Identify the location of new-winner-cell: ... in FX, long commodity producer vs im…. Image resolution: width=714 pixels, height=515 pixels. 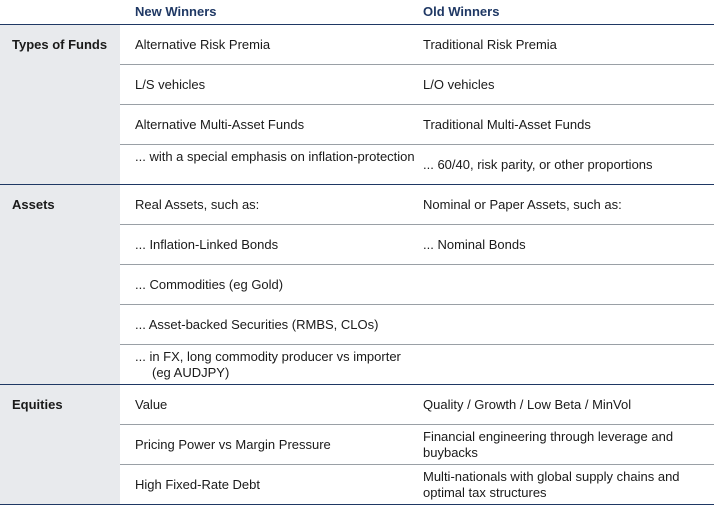
(268, 364).